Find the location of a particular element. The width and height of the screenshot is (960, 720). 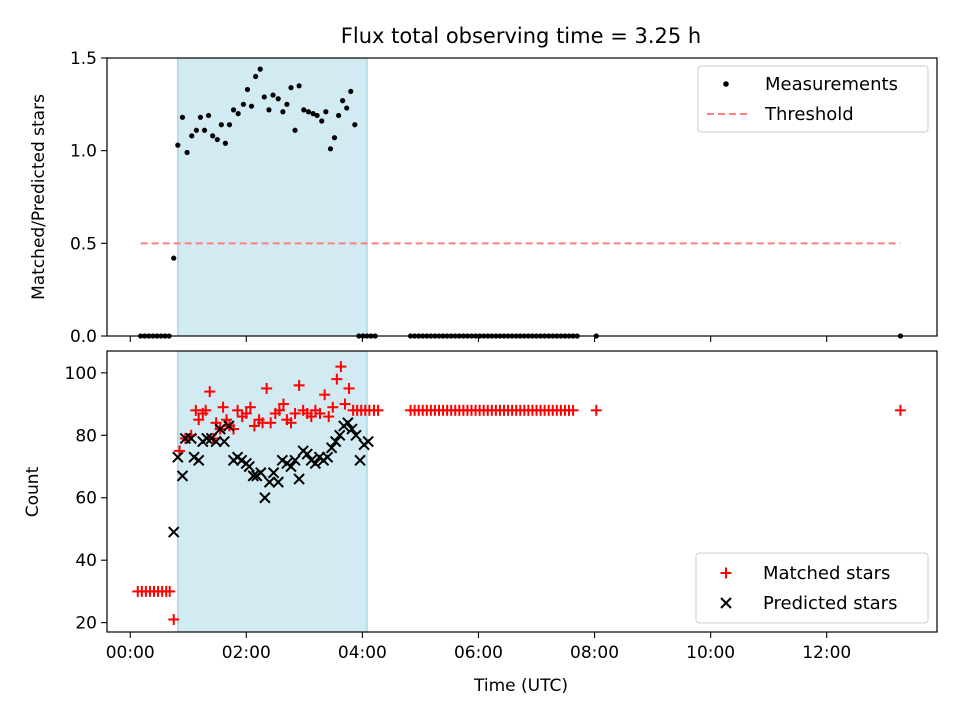

y-tick-label: 20 is located at coordinates (86, 624).